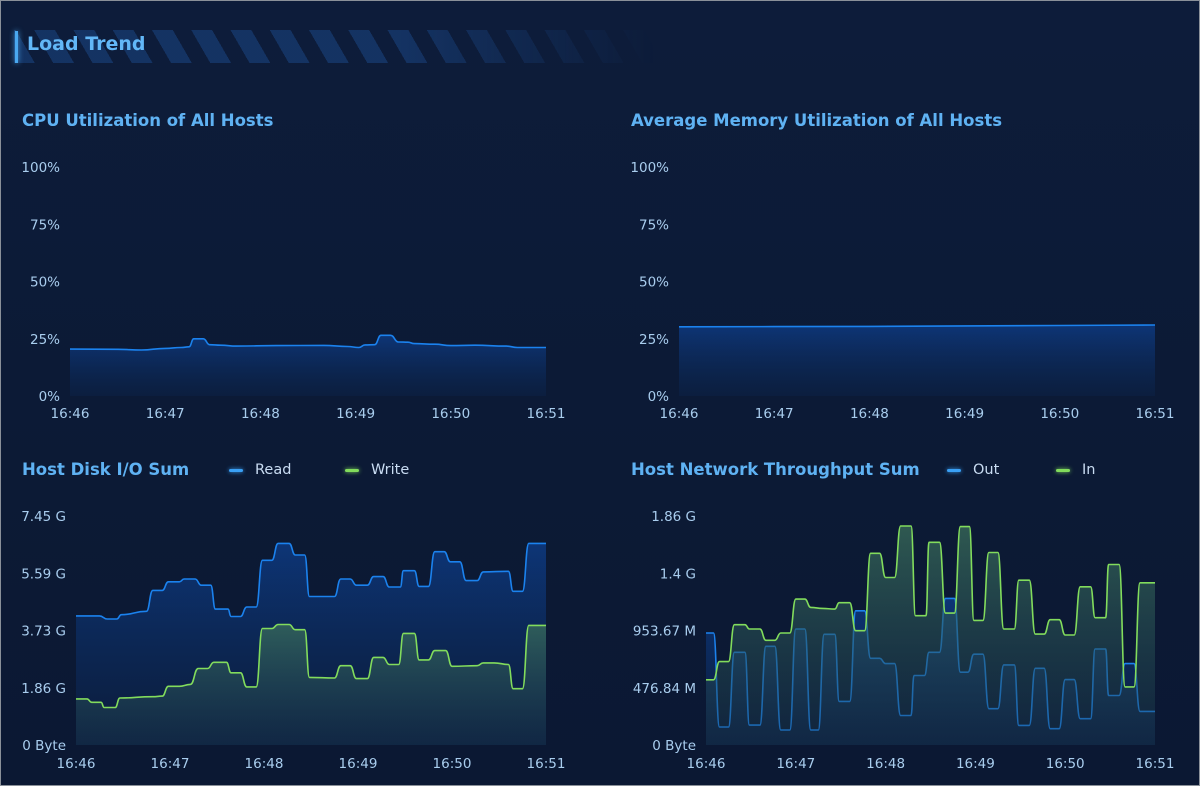 The height and width of the screenshot is (786, 1200). What do you see at coordinates (148, 120) in the screenshot?
I see `cpu-chart-title: CPU Utilization of All Hosts` at bounding box center [148, 120].